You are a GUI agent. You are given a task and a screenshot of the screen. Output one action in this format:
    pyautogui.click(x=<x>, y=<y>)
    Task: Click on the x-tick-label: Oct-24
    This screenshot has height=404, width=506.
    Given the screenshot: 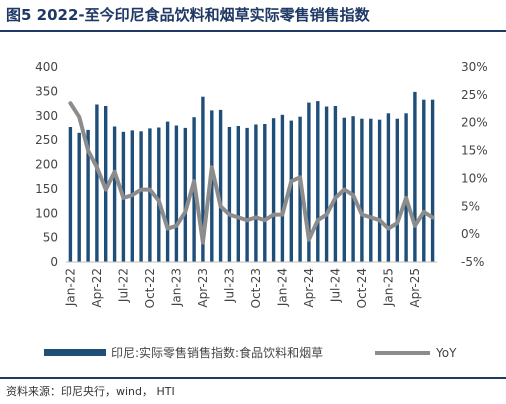 What is the action you would take?
    pyautogui.click(x=362, y=288)
    